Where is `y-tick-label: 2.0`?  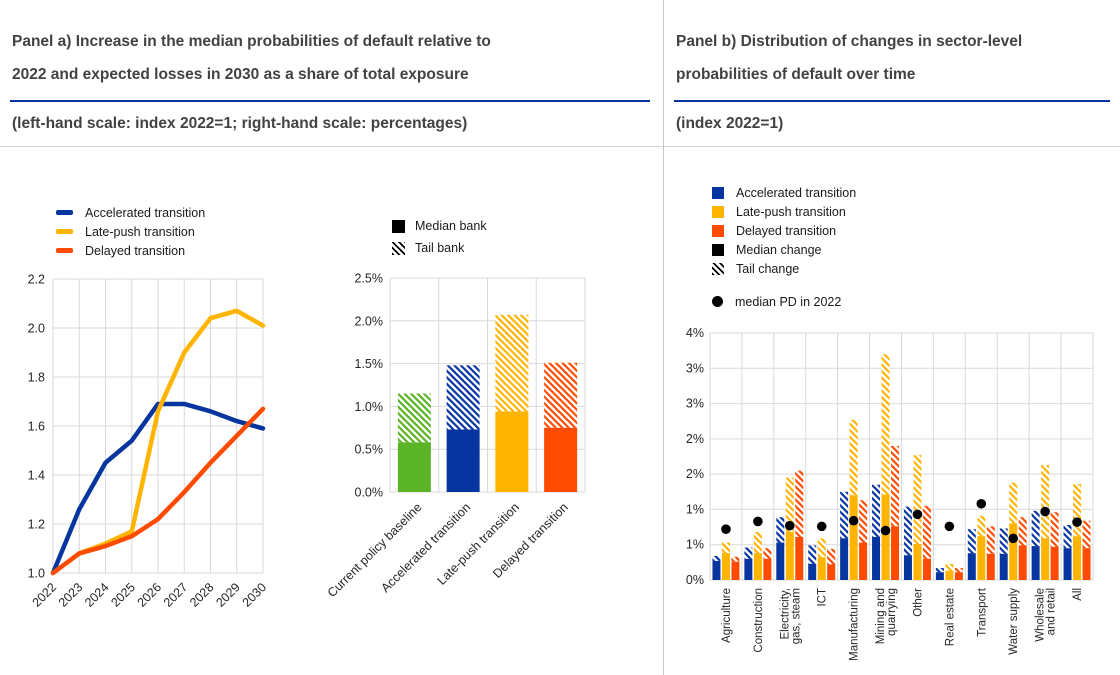 y-tick-label: 2.0 is located at coordinates (36, 329).